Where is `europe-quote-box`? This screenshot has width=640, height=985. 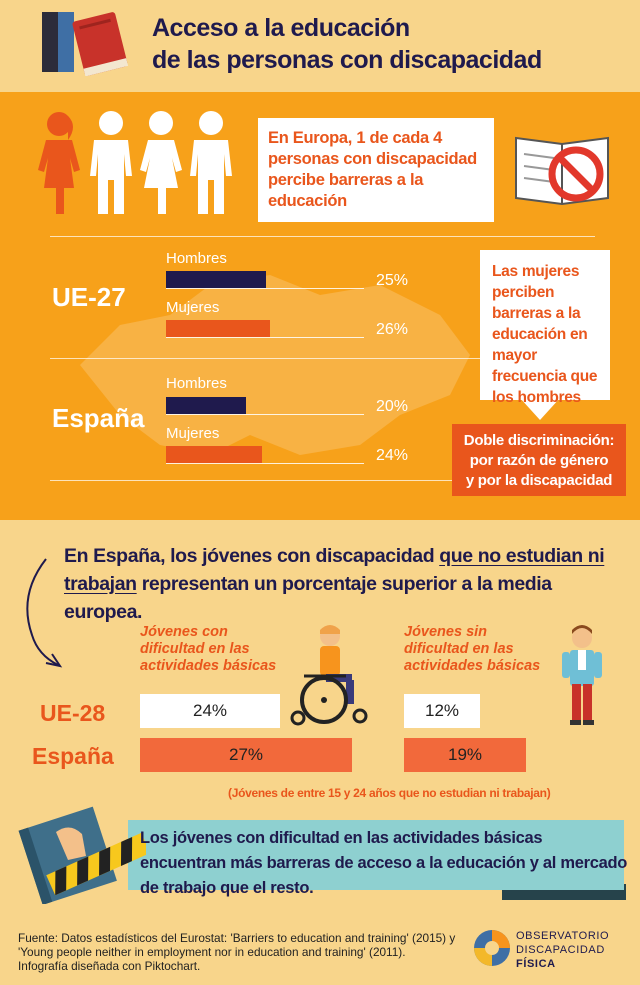
europe-quote-box is located at coordinates (376, 170).